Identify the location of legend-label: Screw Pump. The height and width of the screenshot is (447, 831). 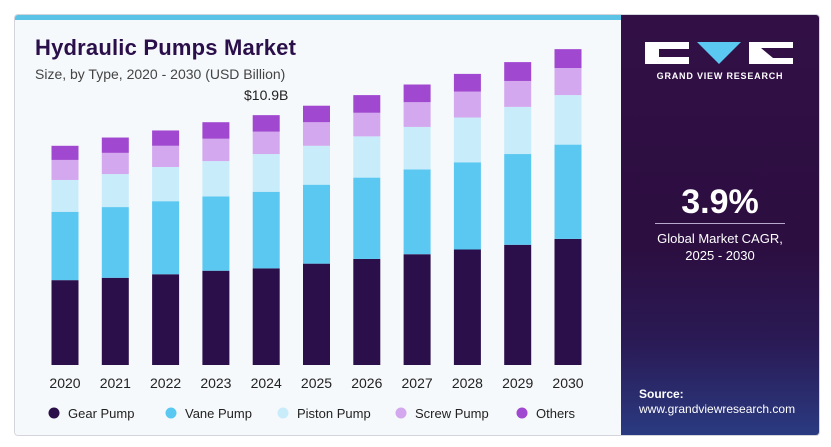
(452, 413).